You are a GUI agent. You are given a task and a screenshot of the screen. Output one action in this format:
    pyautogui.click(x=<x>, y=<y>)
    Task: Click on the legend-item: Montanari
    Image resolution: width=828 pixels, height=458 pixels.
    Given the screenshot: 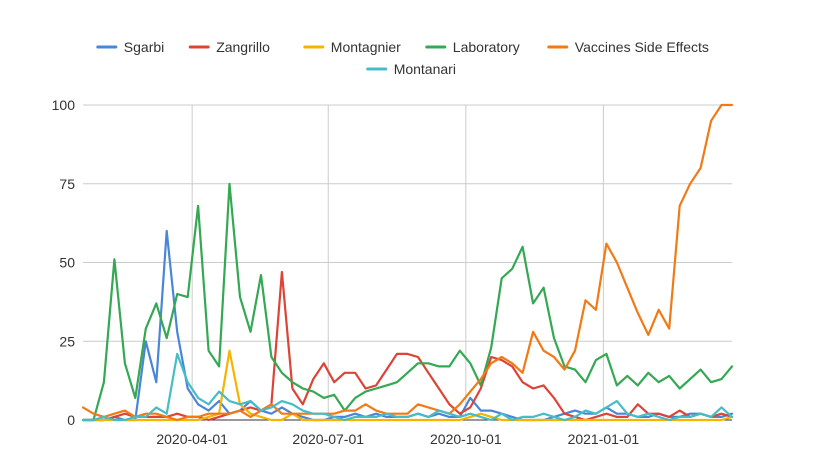 What is the action you would take?
    pyautogui.click(x=411, y=69)
    